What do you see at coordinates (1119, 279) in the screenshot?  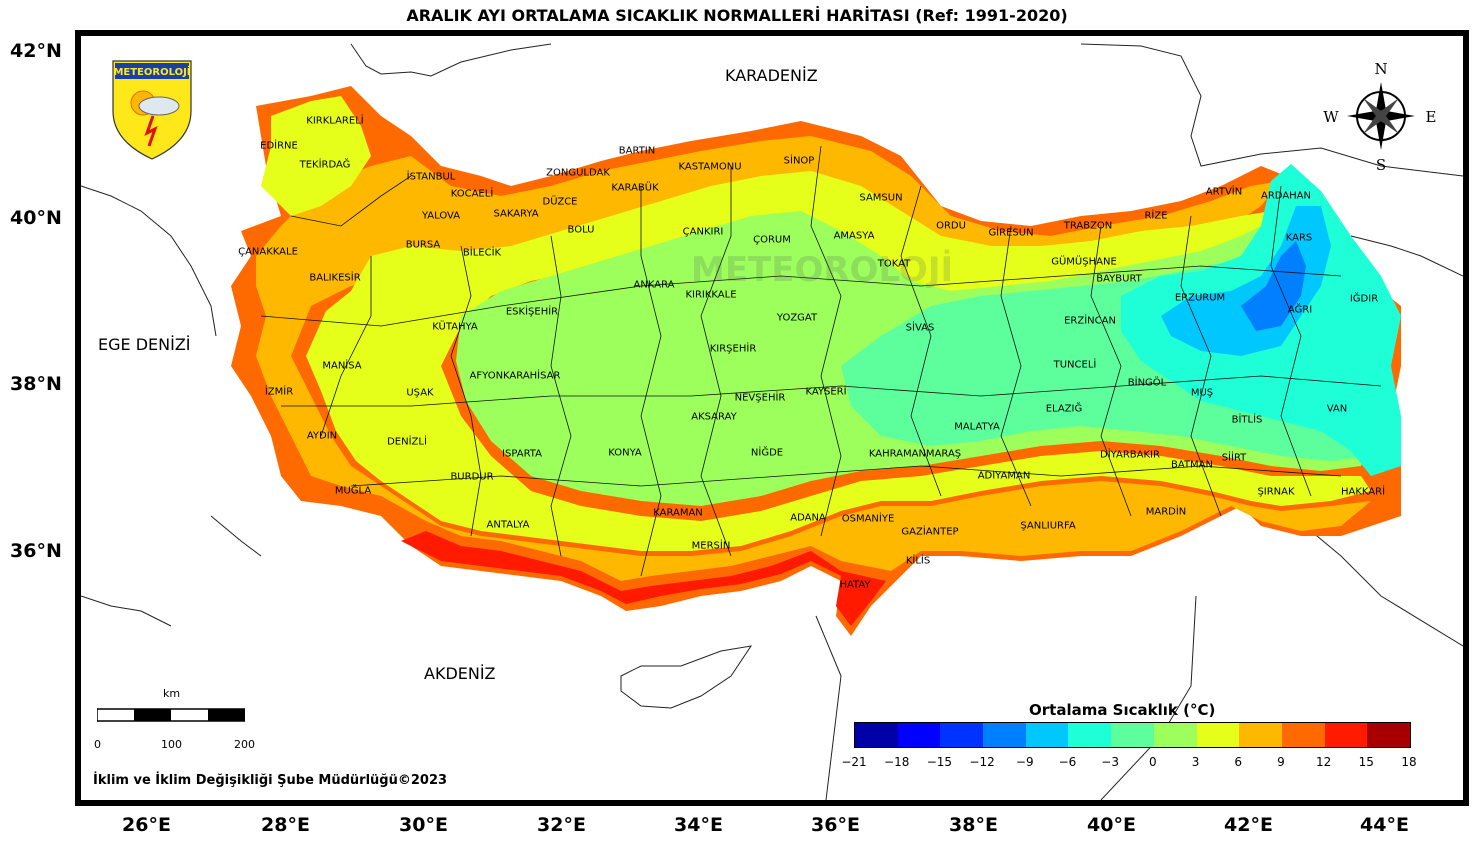 I see `province-label: BAYBURT` at bounding box center [1119, 279].